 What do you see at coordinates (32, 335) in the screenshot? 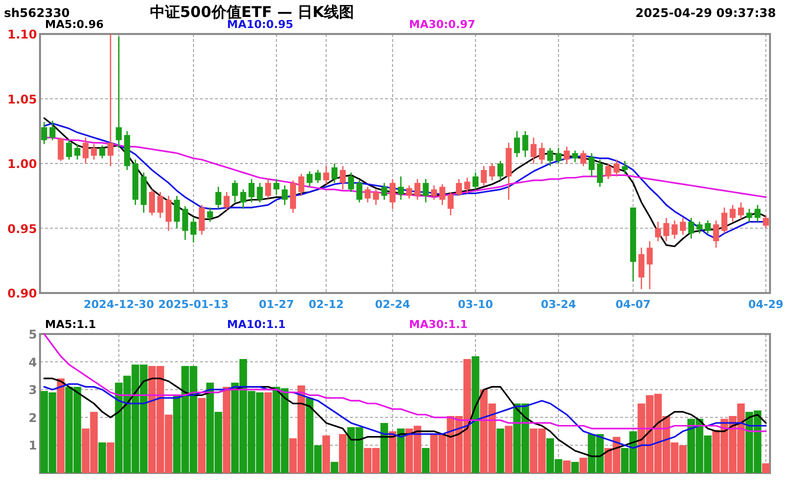
I see `y-tick-label: 5` at bounding box center [32, 335].